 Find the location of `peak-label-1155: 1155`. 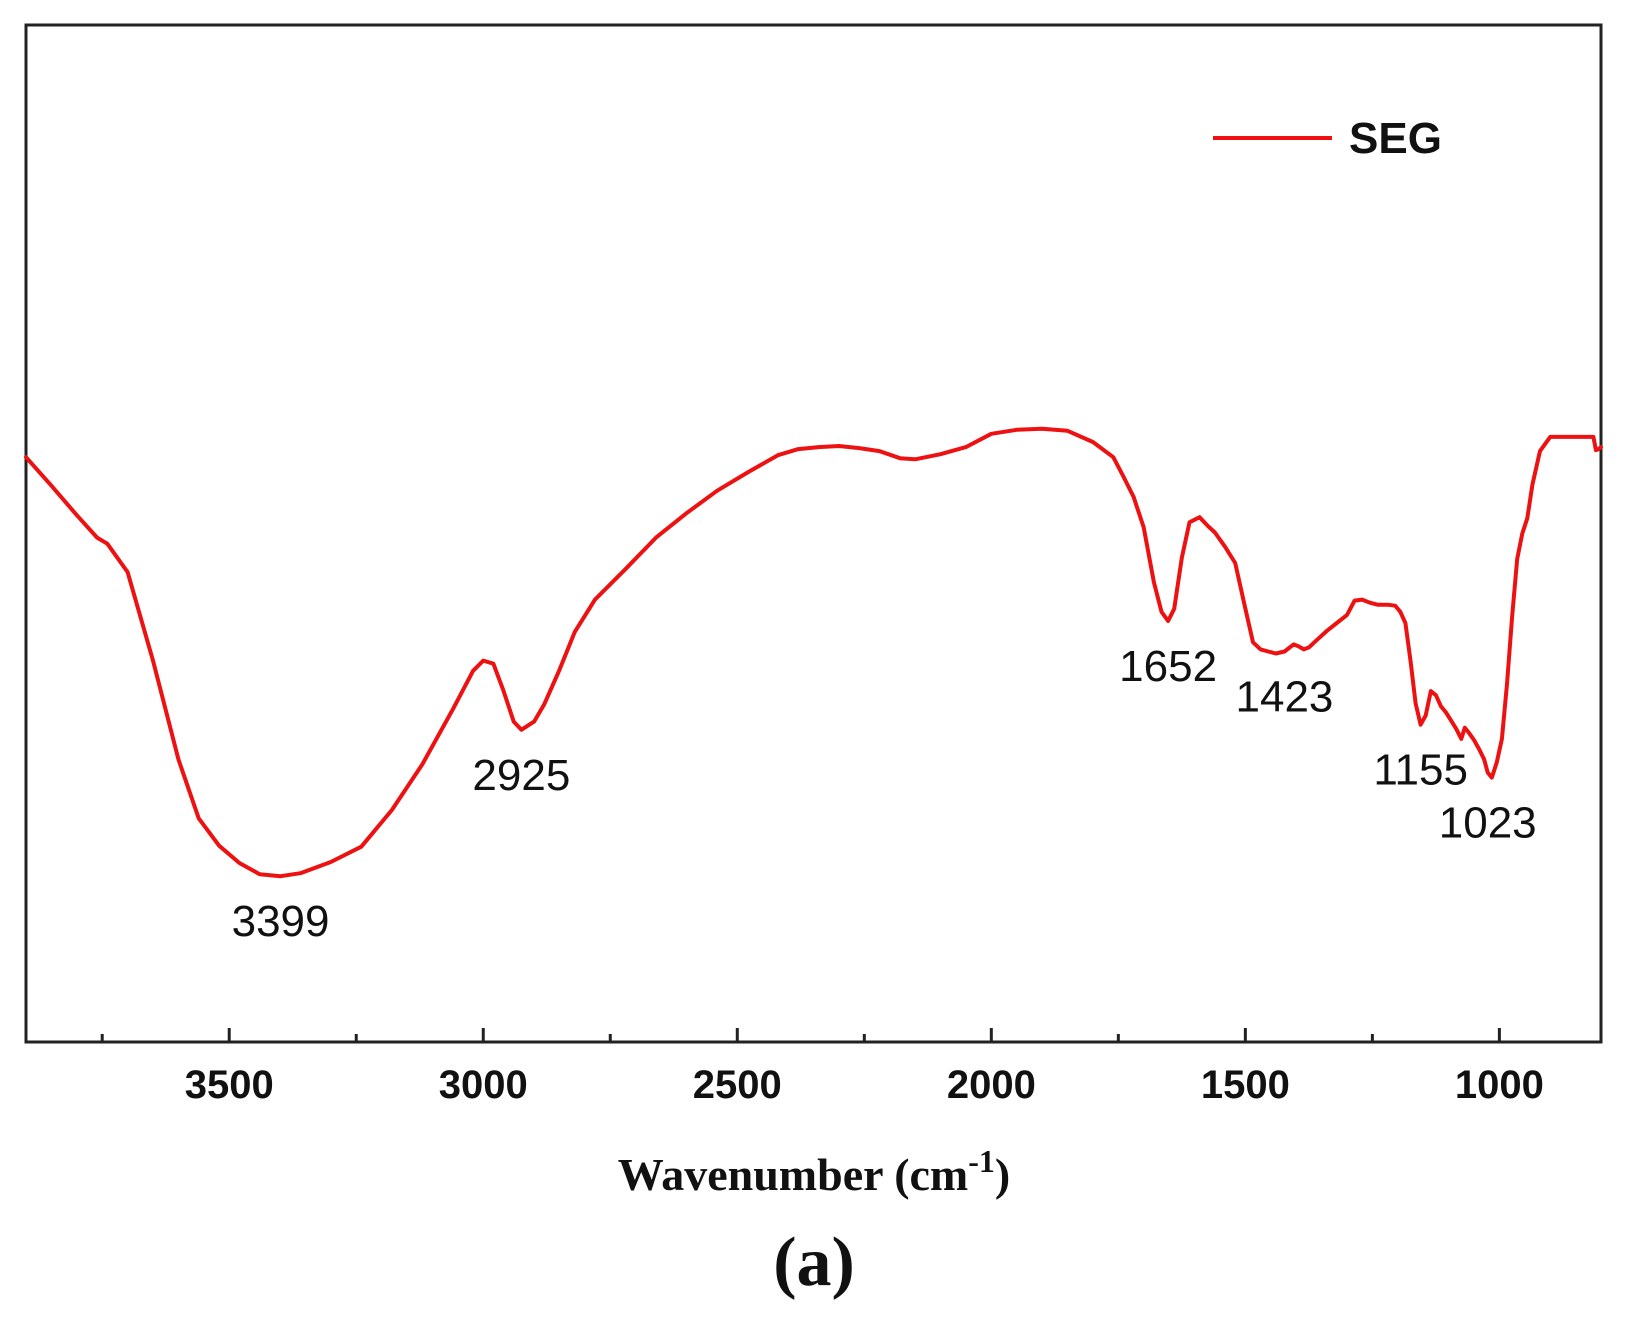

peak-label-1155: 1155 is located at coordinates (1420, 770).